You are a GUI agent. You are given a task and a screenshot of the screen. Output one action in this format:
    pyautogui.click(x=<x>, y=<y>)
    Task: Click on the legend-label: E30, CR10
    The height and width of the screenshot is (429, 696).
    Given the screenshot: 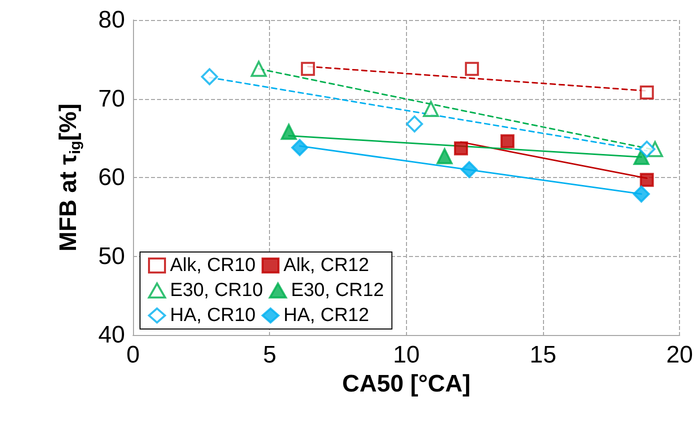 What is the action you would take?
    pyautogui.click(x=216, y=290)
    